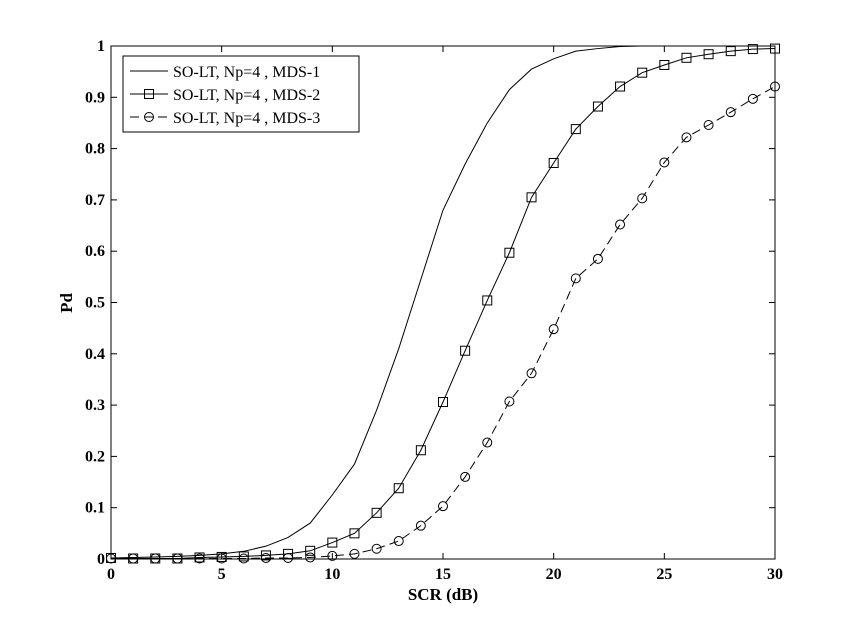 The height and width of the screenshot is (629, 856). I want to click on legend-entry: SO-LT, Np=4 , MDS-3, so click(225, 118).